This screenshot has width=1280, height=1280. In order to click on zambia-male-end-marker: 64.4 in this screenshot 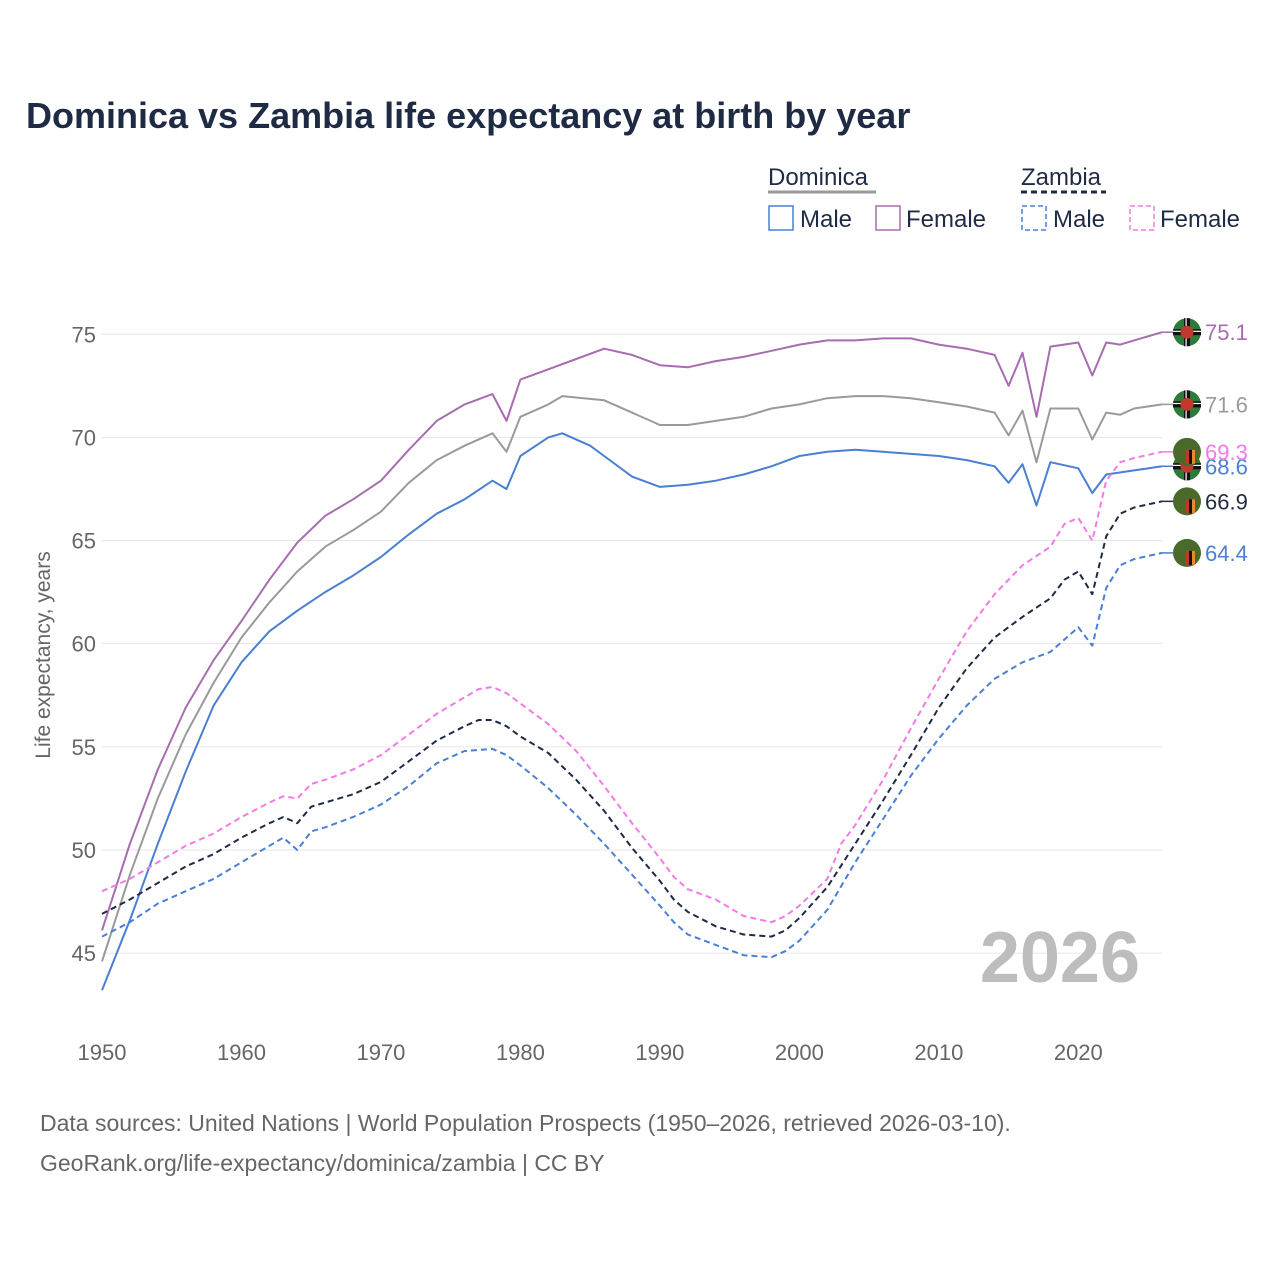, I will do `click(1205, 552)`.